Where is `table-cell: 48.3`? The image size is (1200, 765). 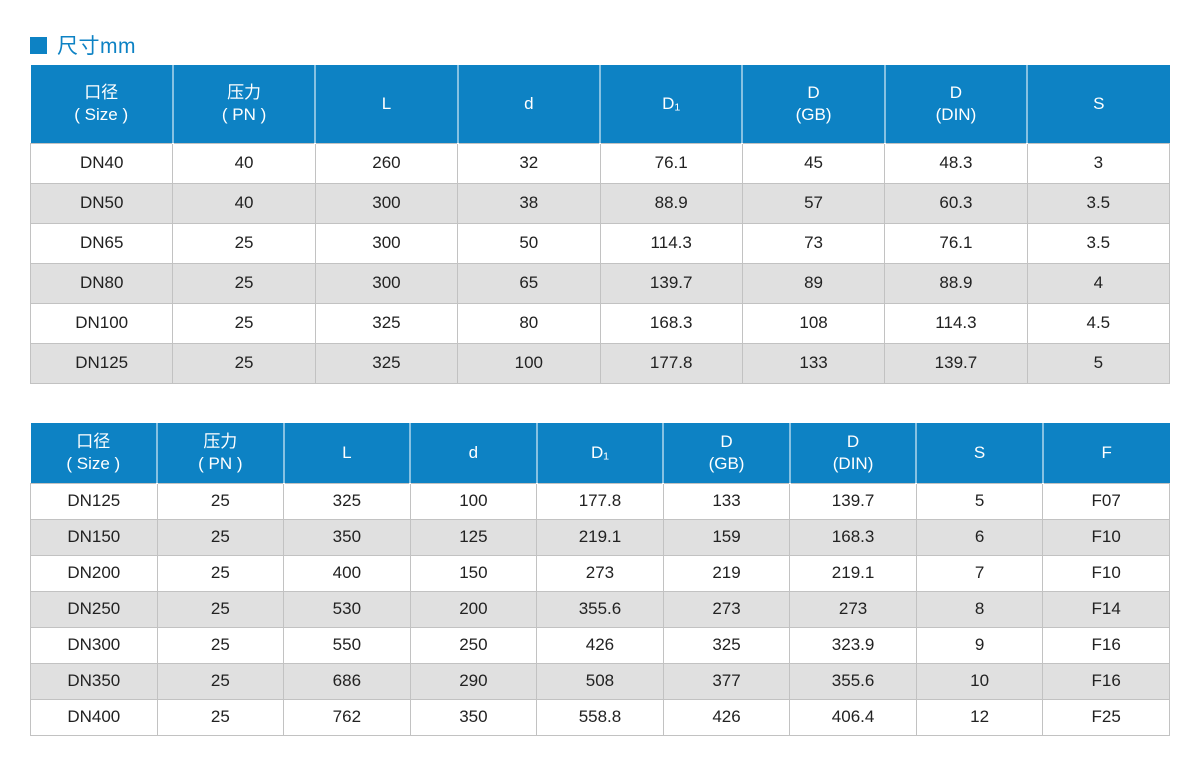
table-cell: 48.3 is located at coordinates (956, 163).